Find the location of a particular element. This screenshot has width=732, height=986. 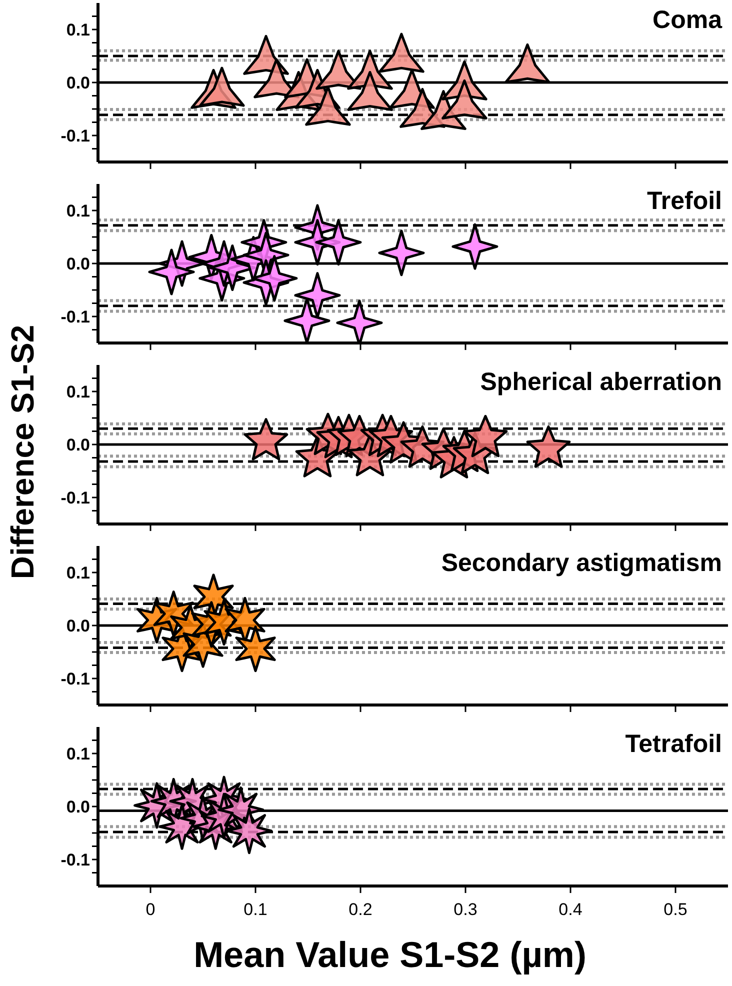

chart-title: Trefoil is located at coordinates (684, 201).